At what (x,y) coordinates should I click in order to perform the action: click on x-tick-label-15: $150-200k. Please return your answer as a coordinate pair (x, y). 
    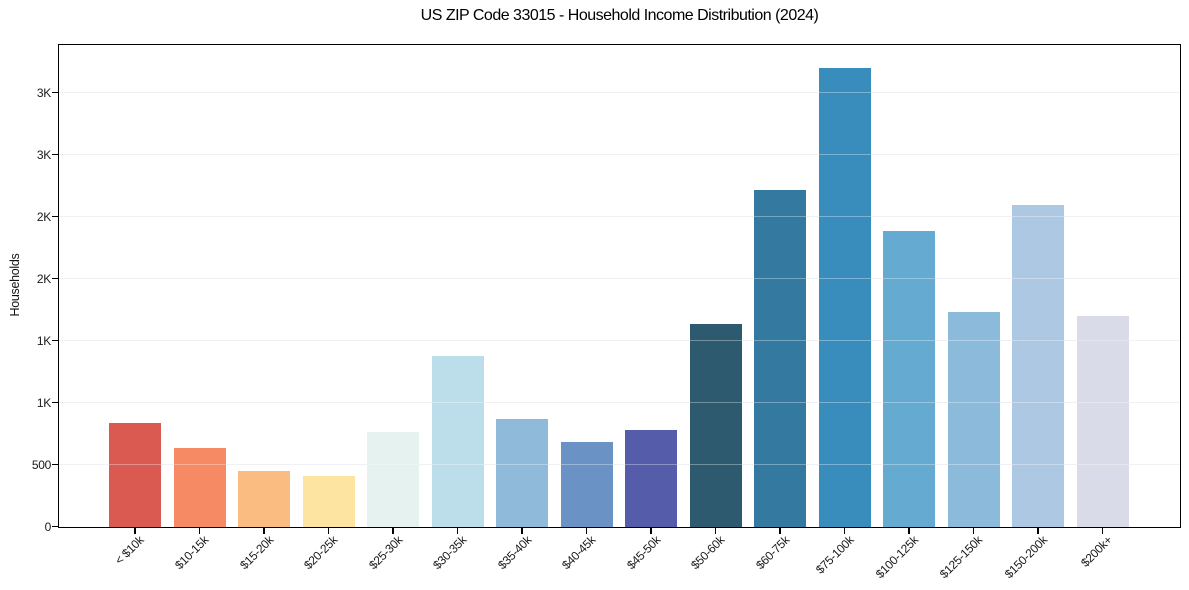
    Looking at the image, I should click on (1025, 557).